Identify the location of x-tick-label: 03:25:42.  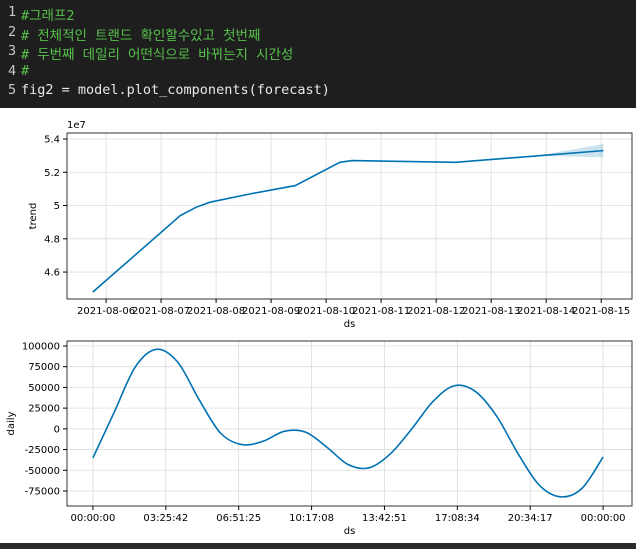
(165, 518).